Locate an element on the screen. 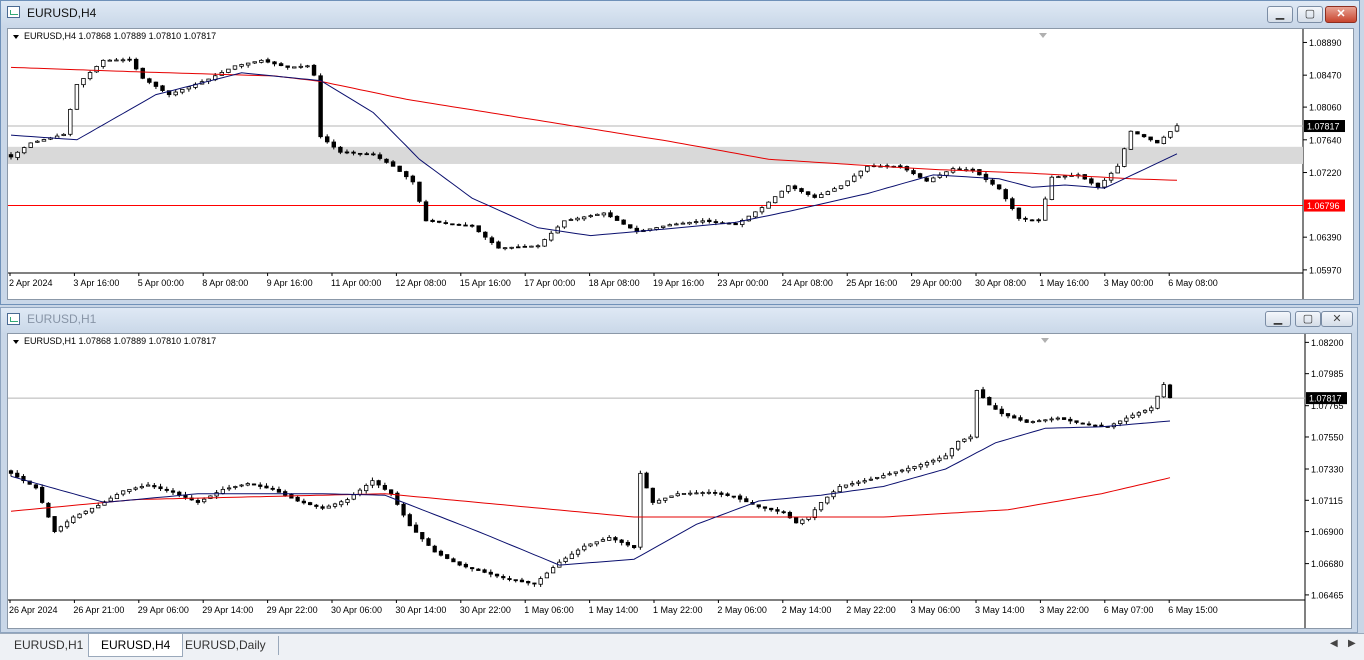 The image size is (1364, 660). h4-level-price-tag-bg is located at coordinates (1324, 205).